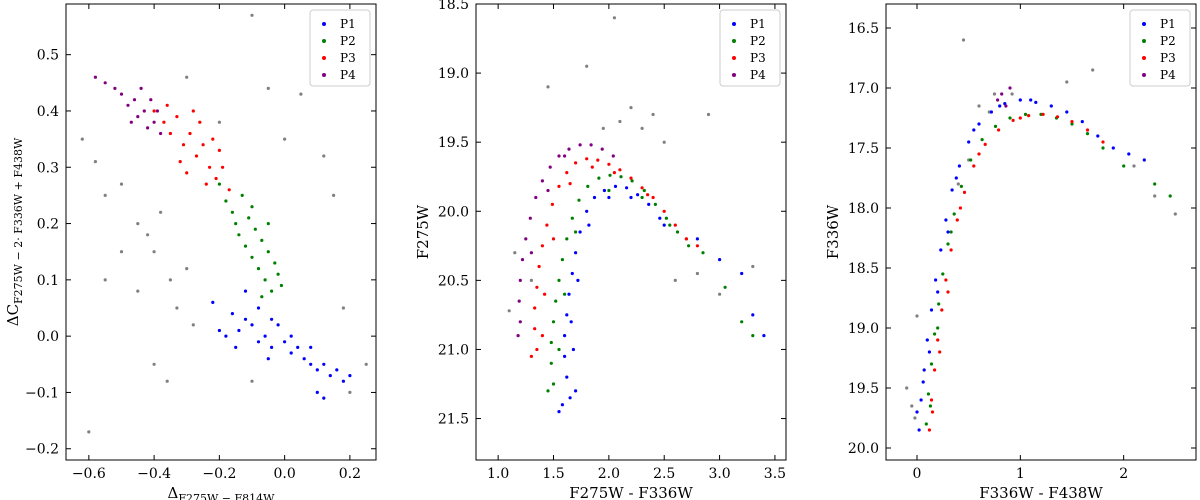  Describe the element at coordinates (89, 474) in the screenshot. I see `x-tick-label: −0.6` at that location.